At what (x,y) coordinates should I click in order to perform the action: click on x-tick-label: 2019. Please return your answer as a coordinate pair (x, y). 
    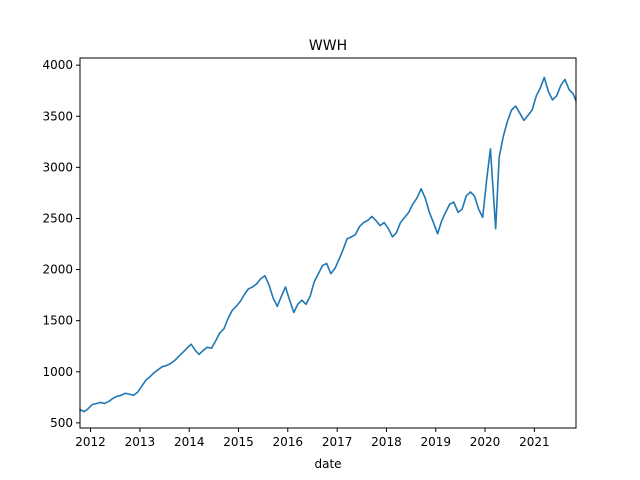
    Looking at the image, I should click on (435, 442).